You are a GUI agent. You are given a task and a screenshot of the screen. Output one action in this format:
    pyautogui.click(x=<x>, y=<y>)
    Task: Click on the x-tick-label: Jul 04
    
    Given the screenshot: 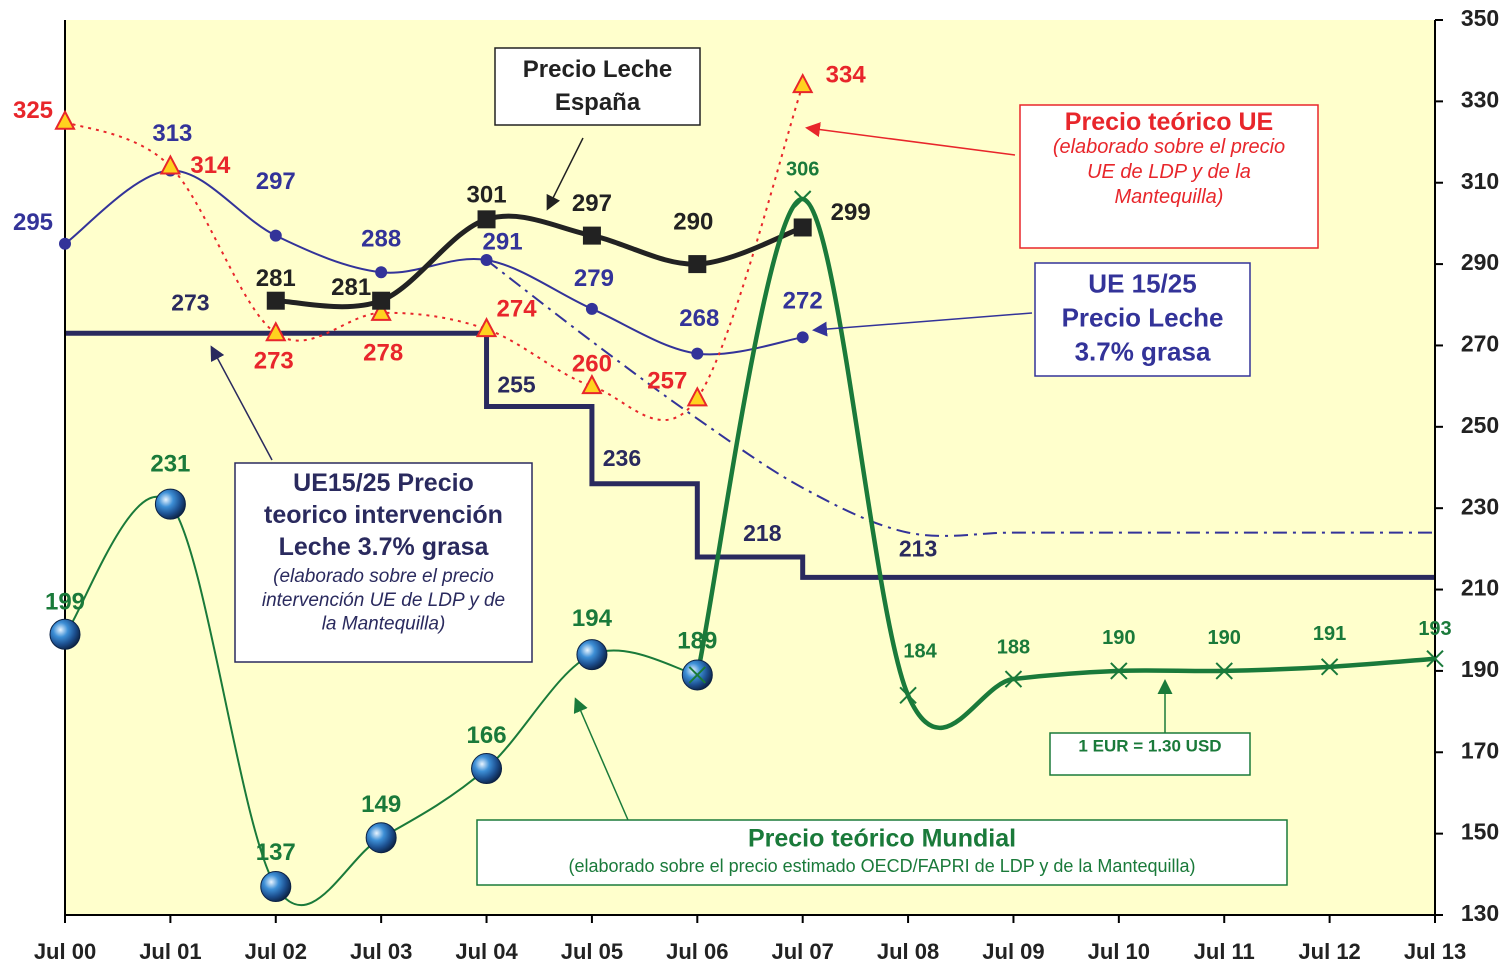 What is the action you would take?
    pyautogui.click(x=486, y=951)
    